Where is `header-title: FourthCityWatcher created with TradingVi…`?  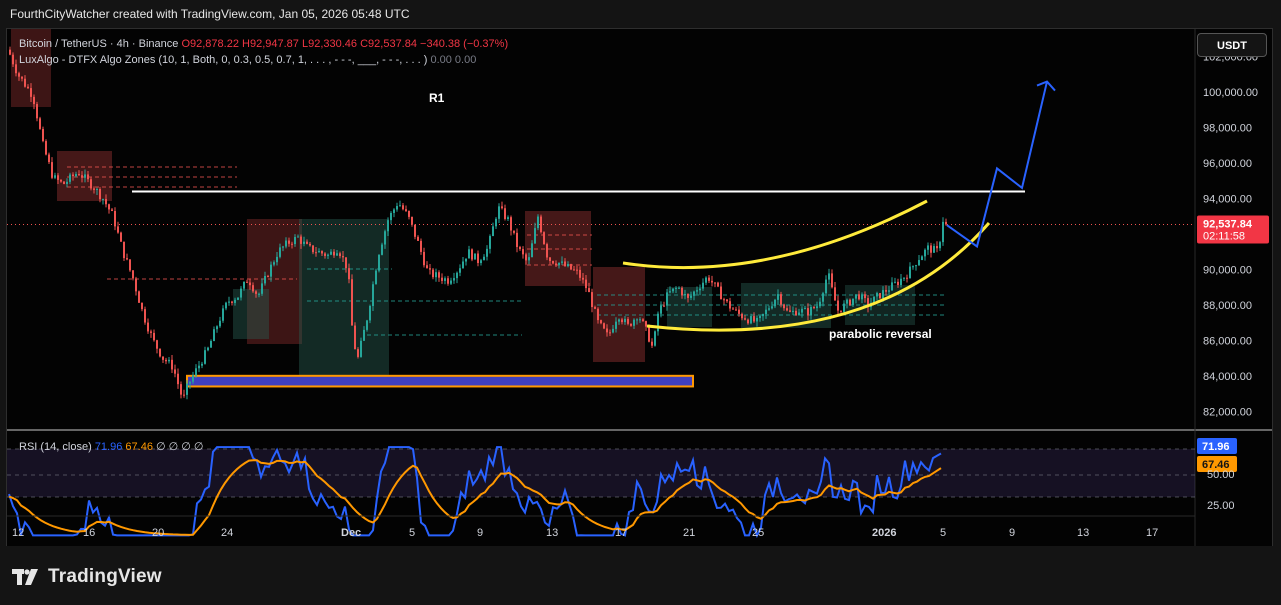 header-title: FourthCityWatcher created with TradingVi… is located at coordinates (210, 14).